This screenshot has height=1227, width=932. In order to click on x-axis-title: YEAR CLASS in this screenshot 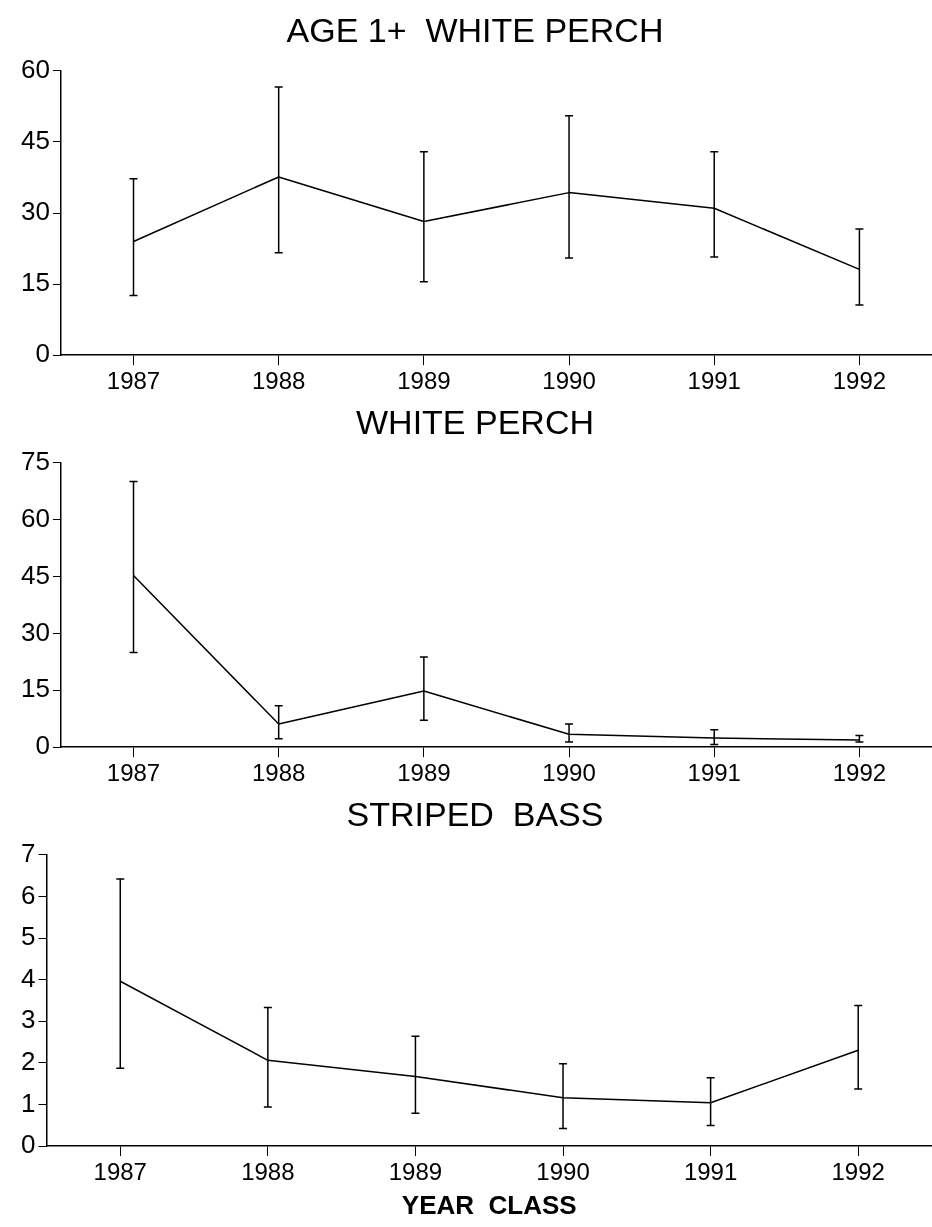, I will do `click(489, 1204)`.